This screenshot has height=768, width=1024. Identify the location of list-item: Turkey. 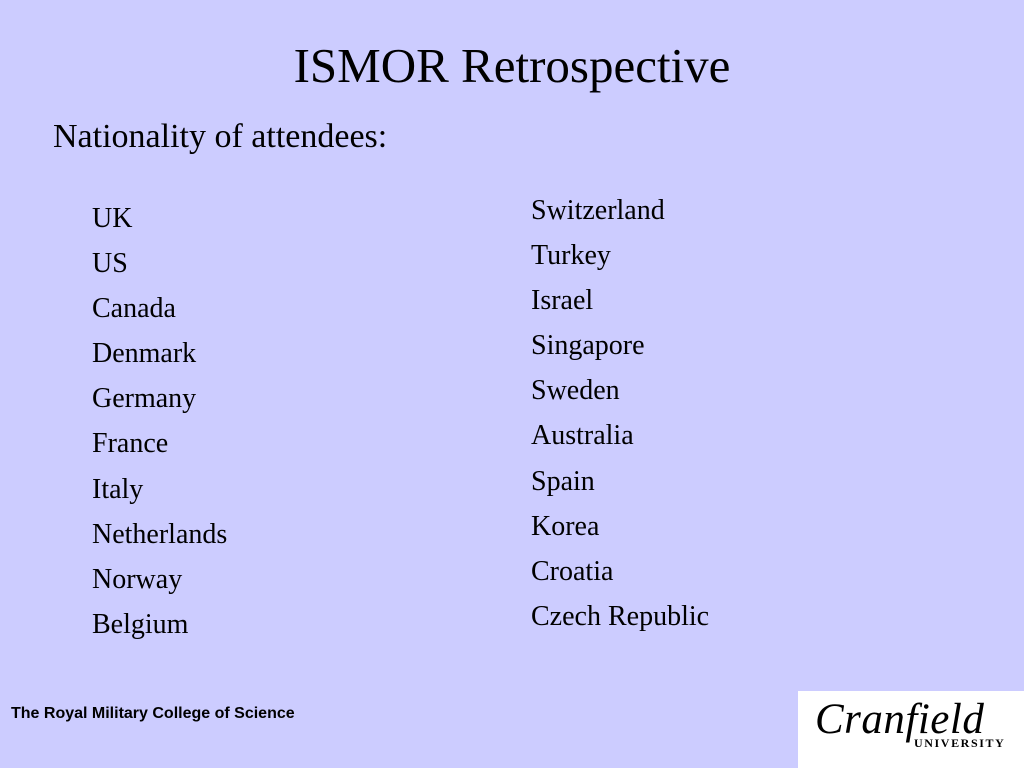
(571, 256).